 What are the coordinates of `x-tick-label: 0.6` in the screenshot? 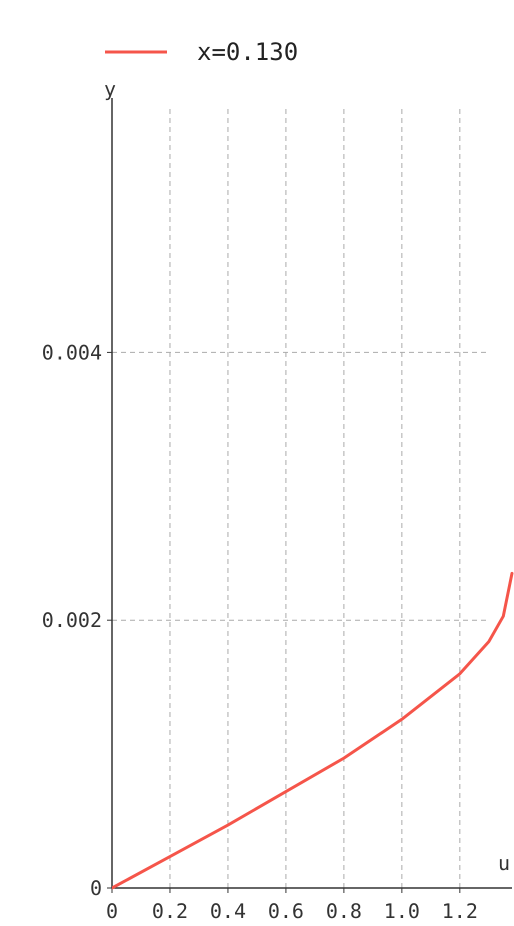 It's located at (286, 911).